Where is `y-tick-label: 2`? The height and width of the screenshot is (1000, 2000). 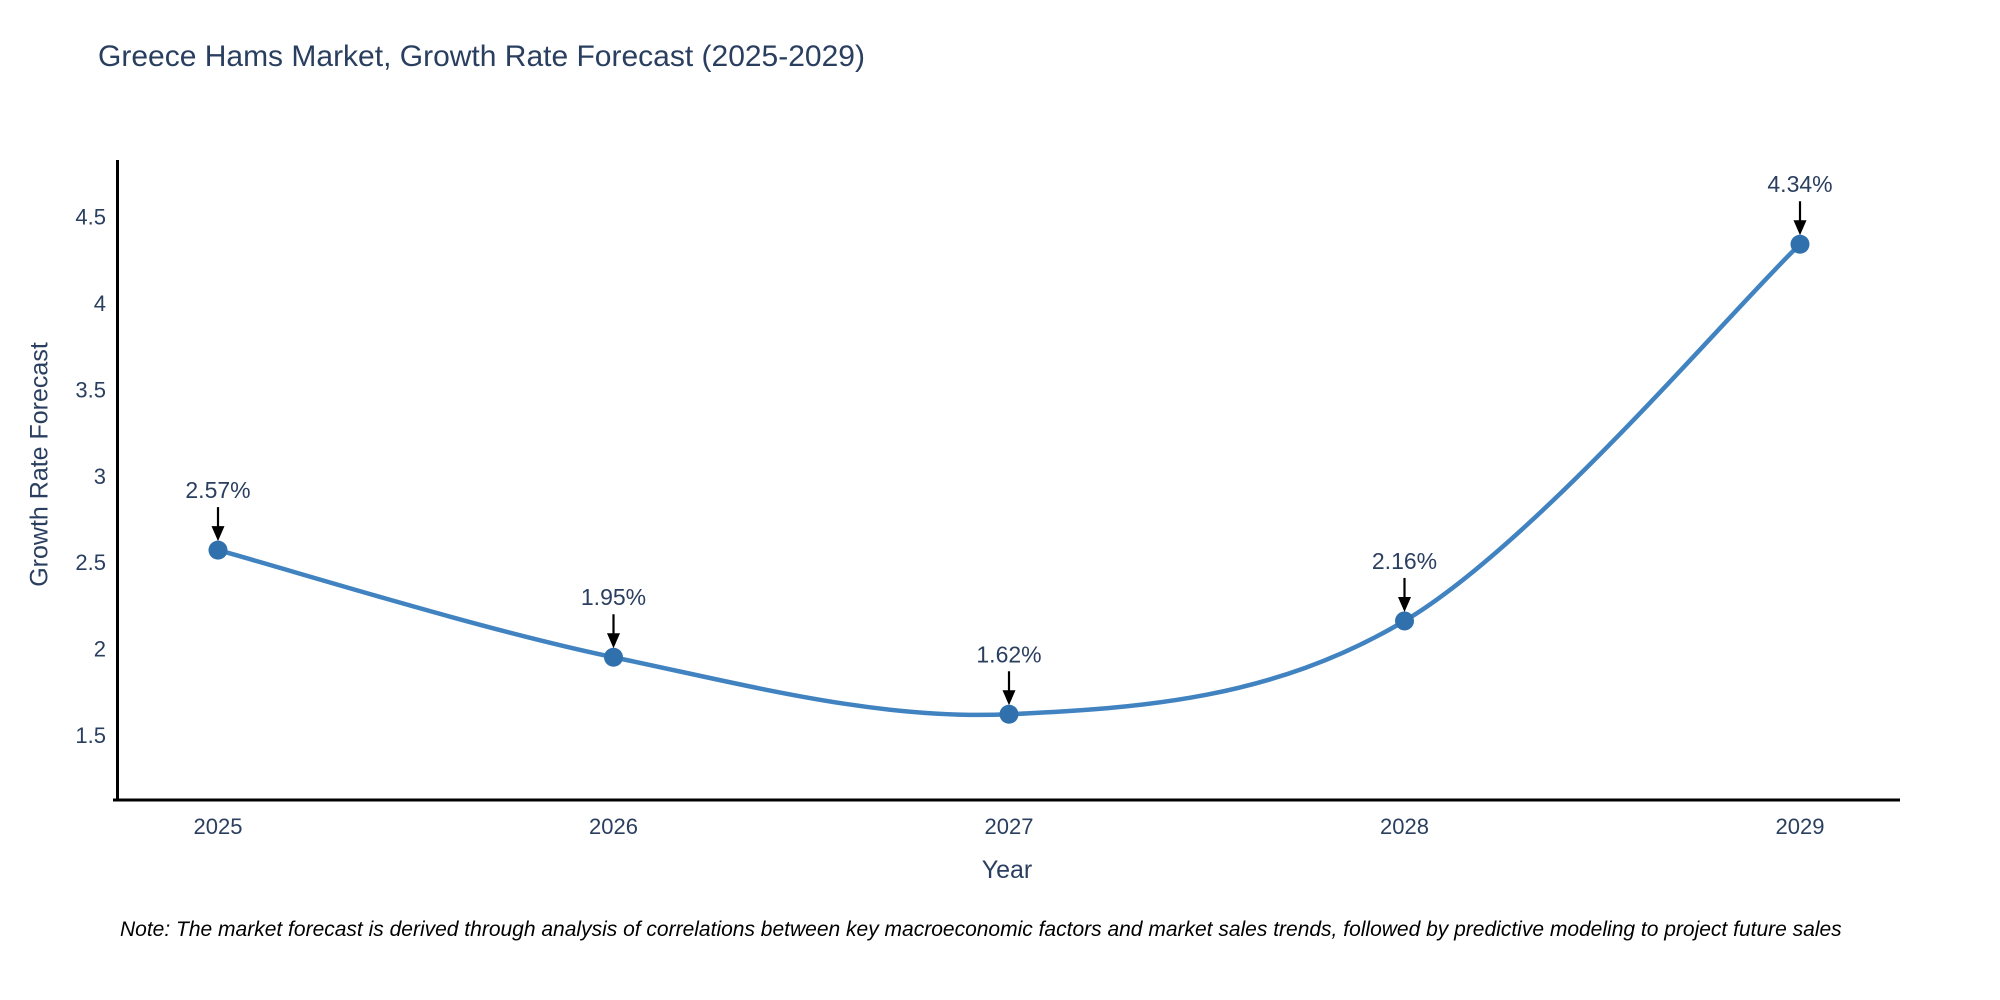
y-tick-label: 2 is located at coordinates (100, 649).